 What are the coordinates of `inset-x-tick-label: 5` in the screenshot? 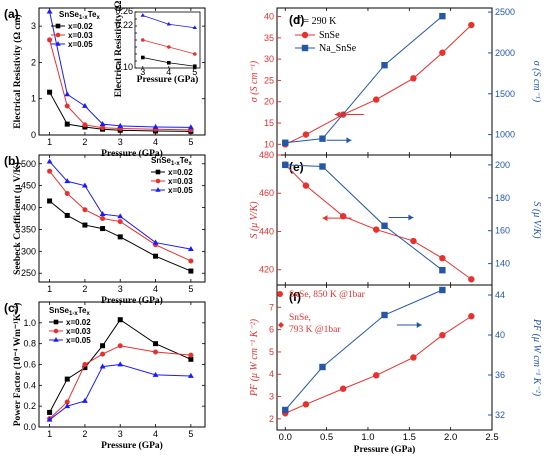 It's located at (194, 72).